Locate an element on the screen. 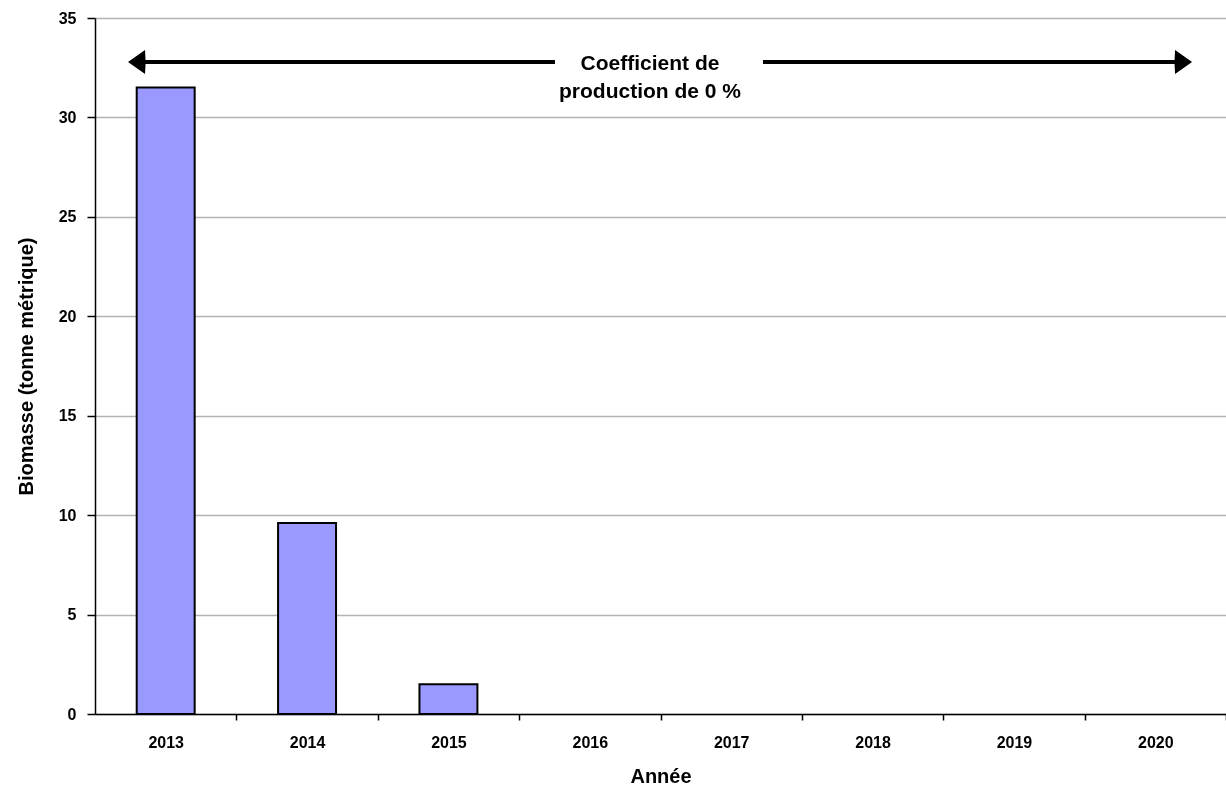 This screenshot has width=1226, height=791. annotation: Coefficient de production de 0 % is located at coordinates (650, 76).